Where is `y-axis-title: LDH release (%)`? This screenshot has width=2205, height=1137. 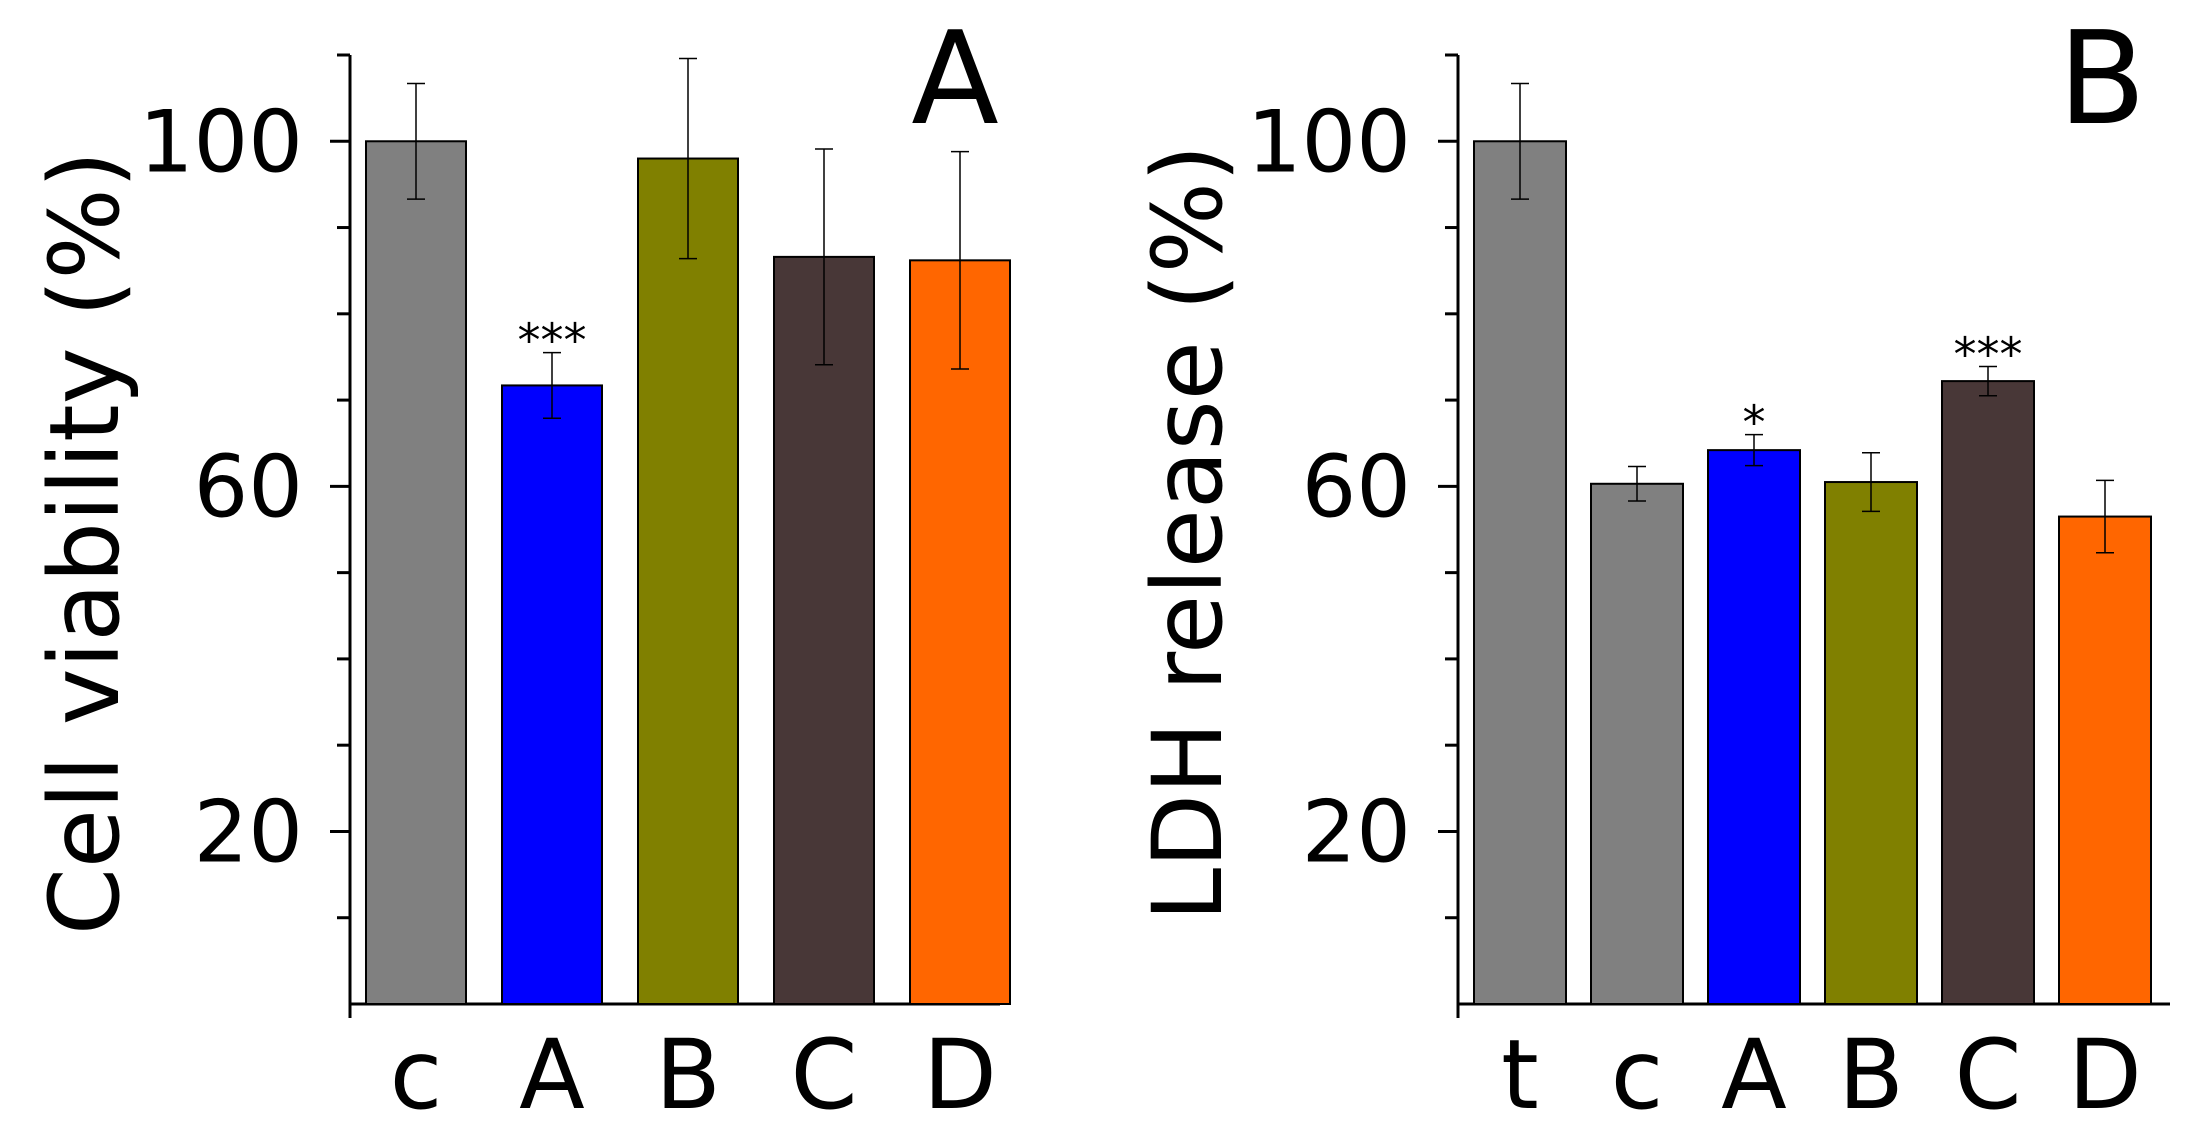 y-axis-title: LDH release (%) is located at coordinates (1188, 533).